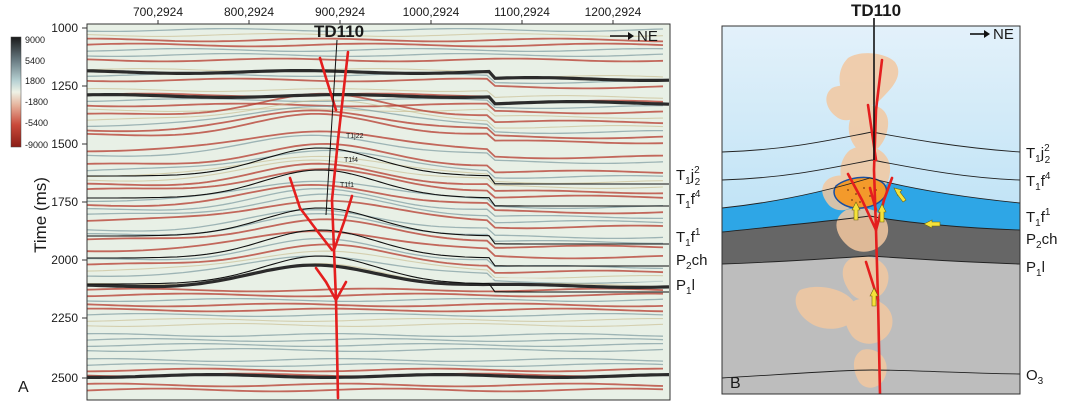  I want to click on migration-arrows, so click(896, 247).